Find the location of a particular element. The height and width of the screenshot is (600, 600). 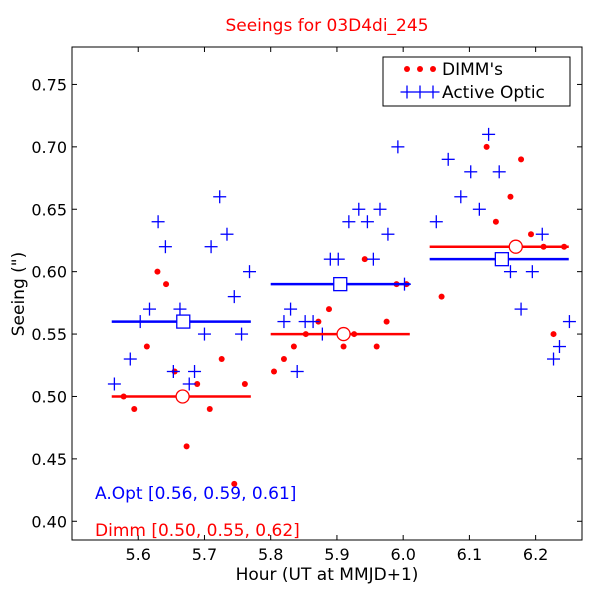

x-tick-label: 5.6 is located at coordinates (138, 554).